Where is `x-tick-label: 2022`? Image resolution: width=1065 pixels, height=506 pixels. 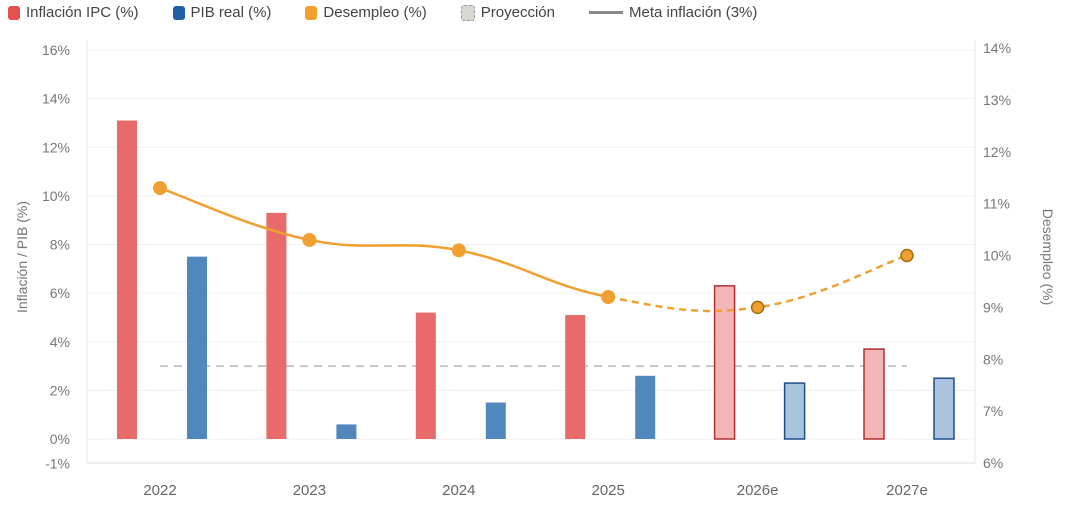 x-tick-label: 2022 is located at coordinates (159, 490).